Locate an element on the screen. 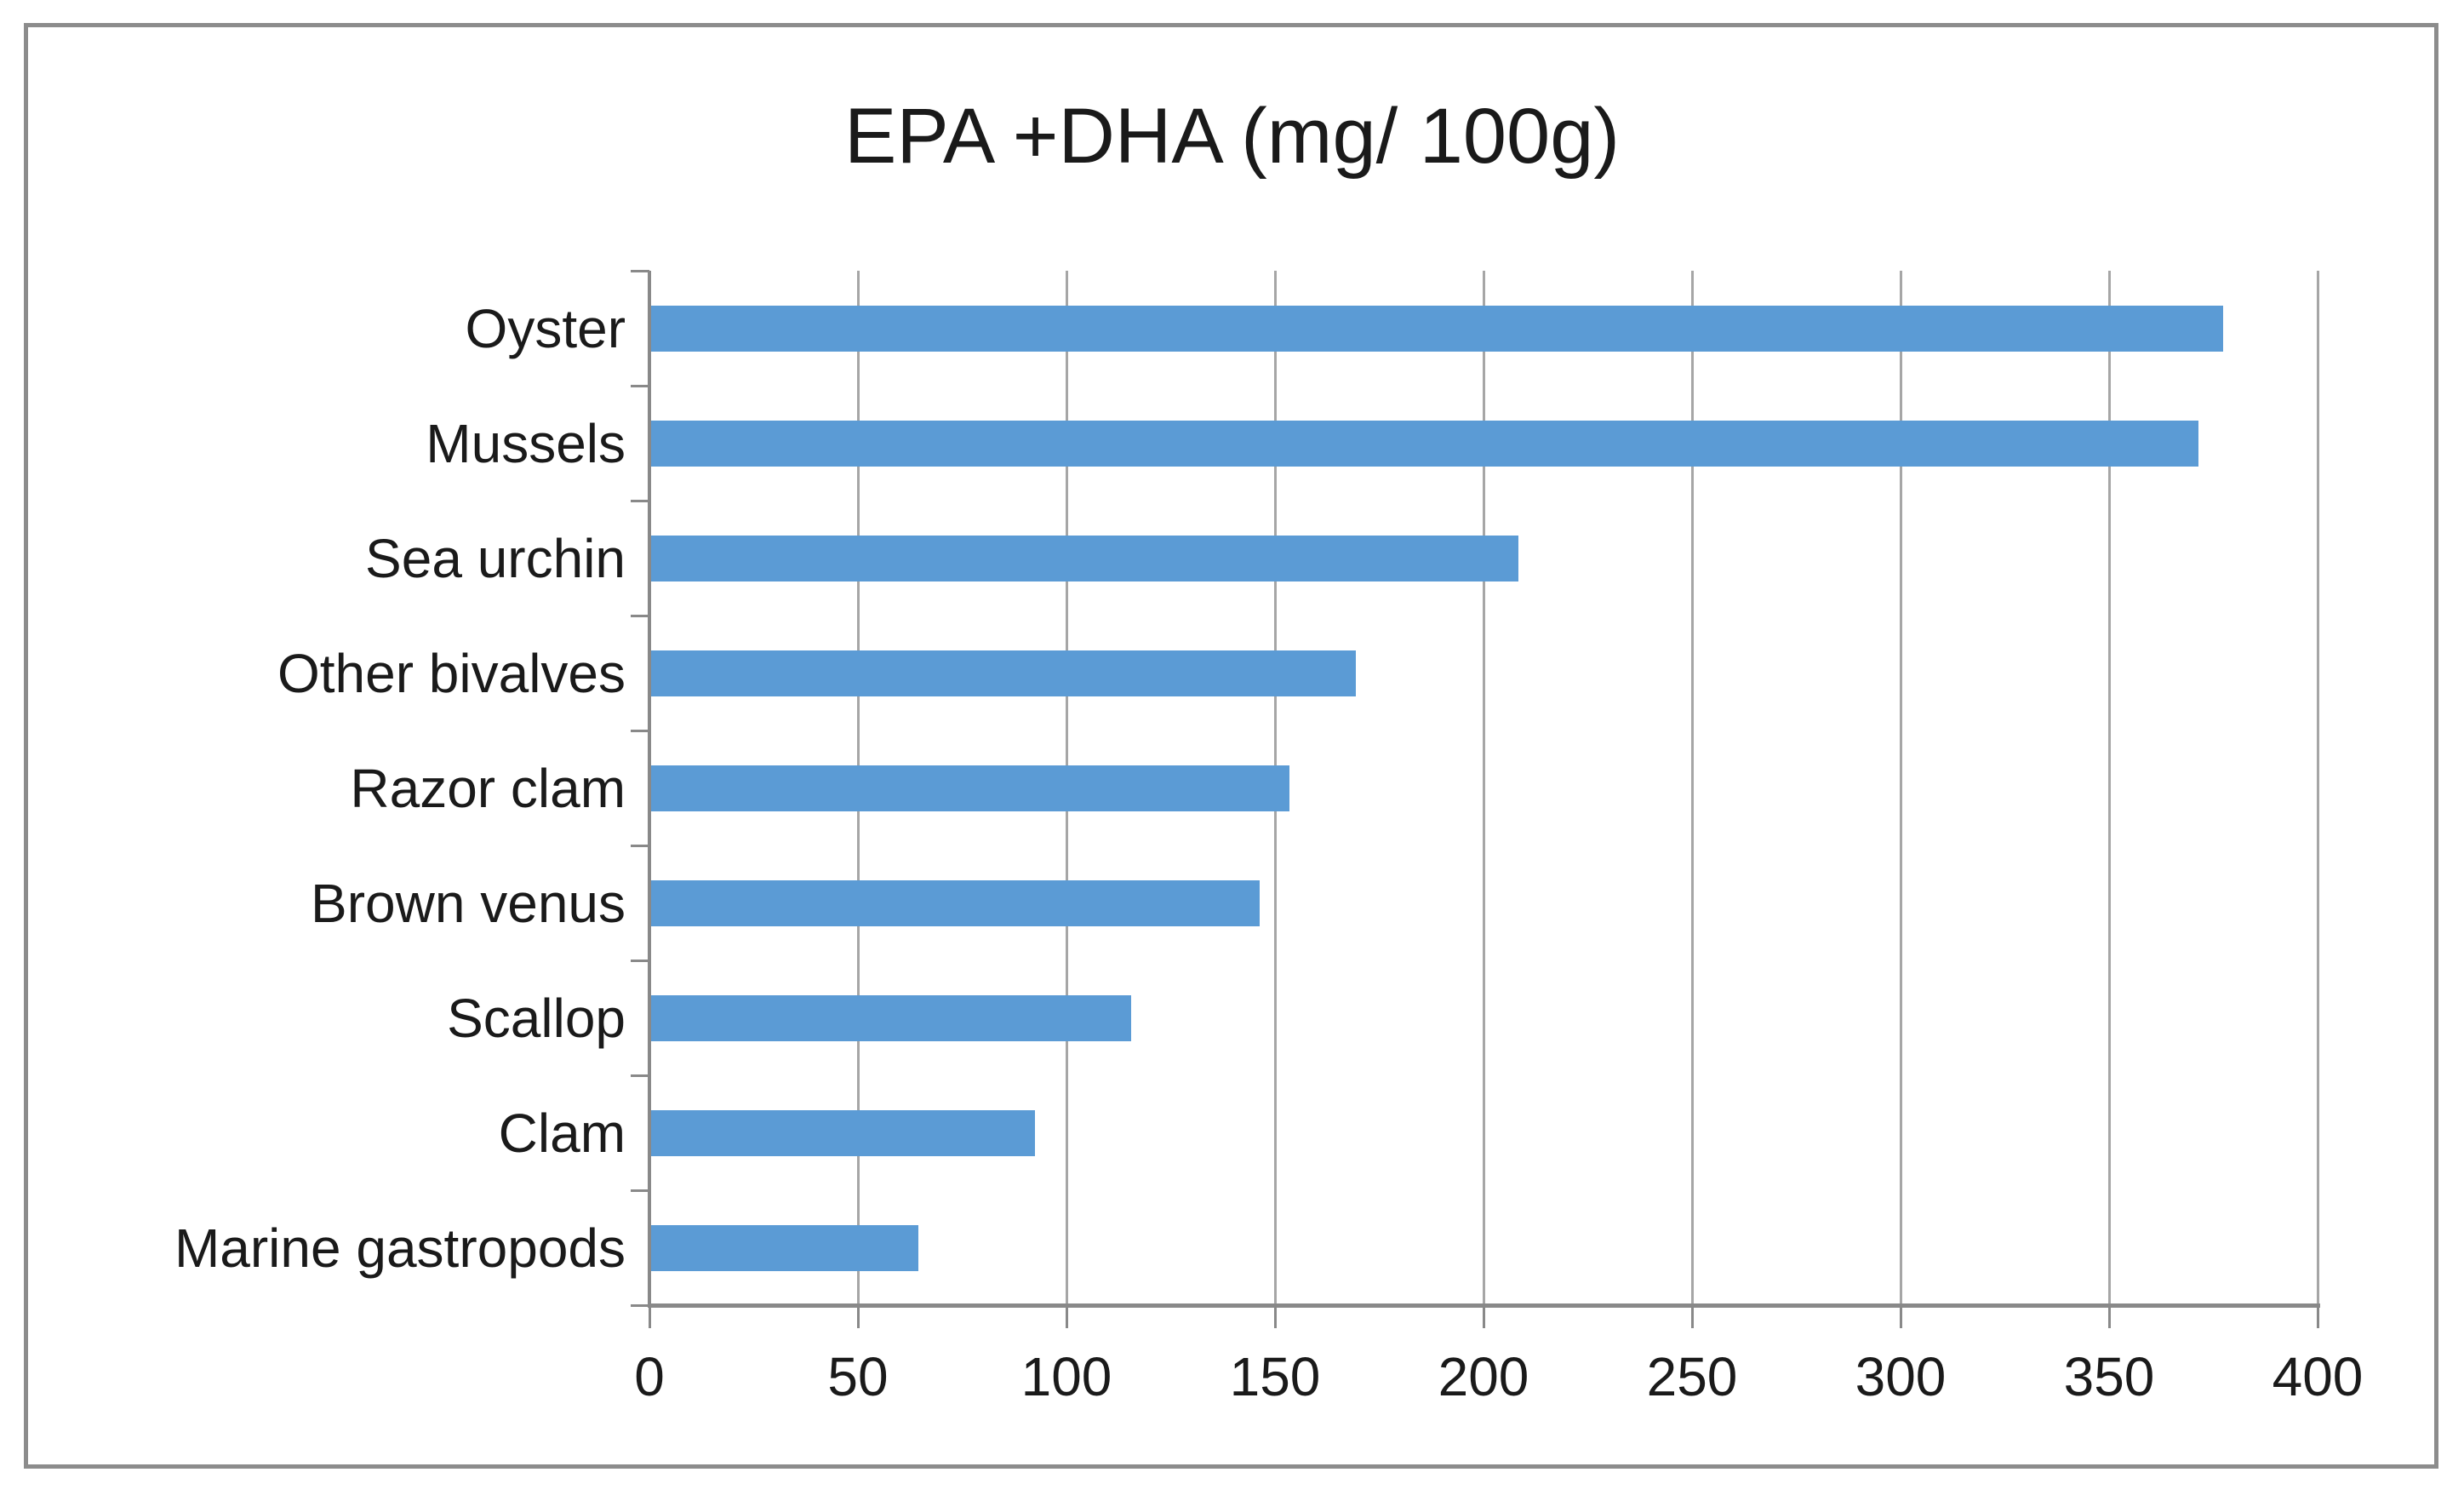 The height and width of the screenshot is (1501, 2464). category-label-scallop: Scallop is located at coordinates (536, 1018).